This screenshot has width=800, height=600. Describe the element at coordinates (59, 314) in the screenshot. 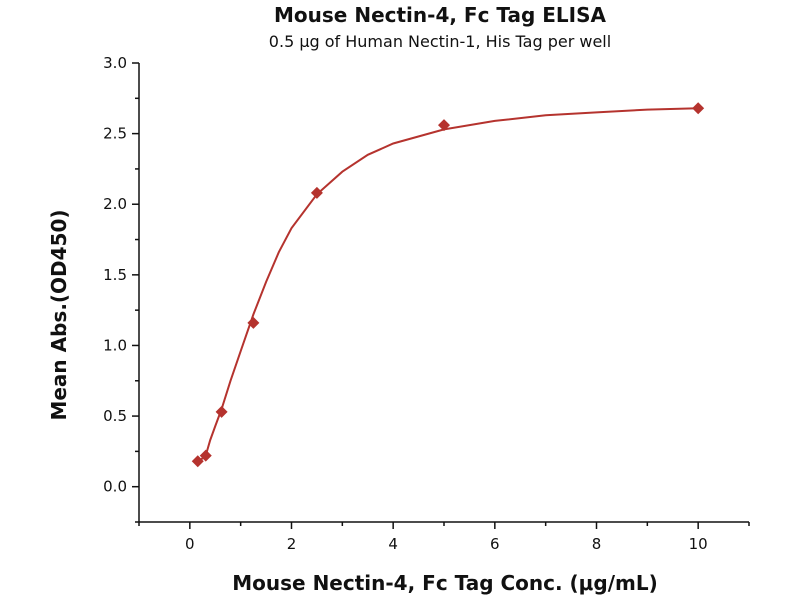

I see `y-axis-label: Mean Abs.(OD450)` at that location.